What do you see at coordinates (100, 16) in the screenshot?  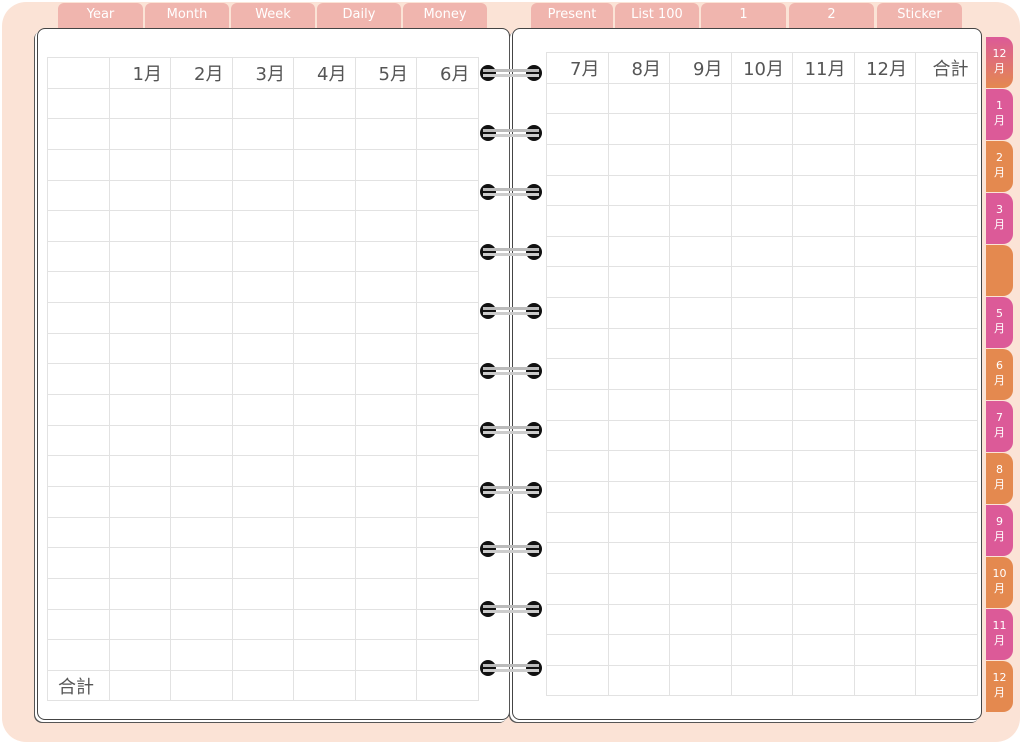 I see `tab-year: Year` at bounding box center [100, 16].